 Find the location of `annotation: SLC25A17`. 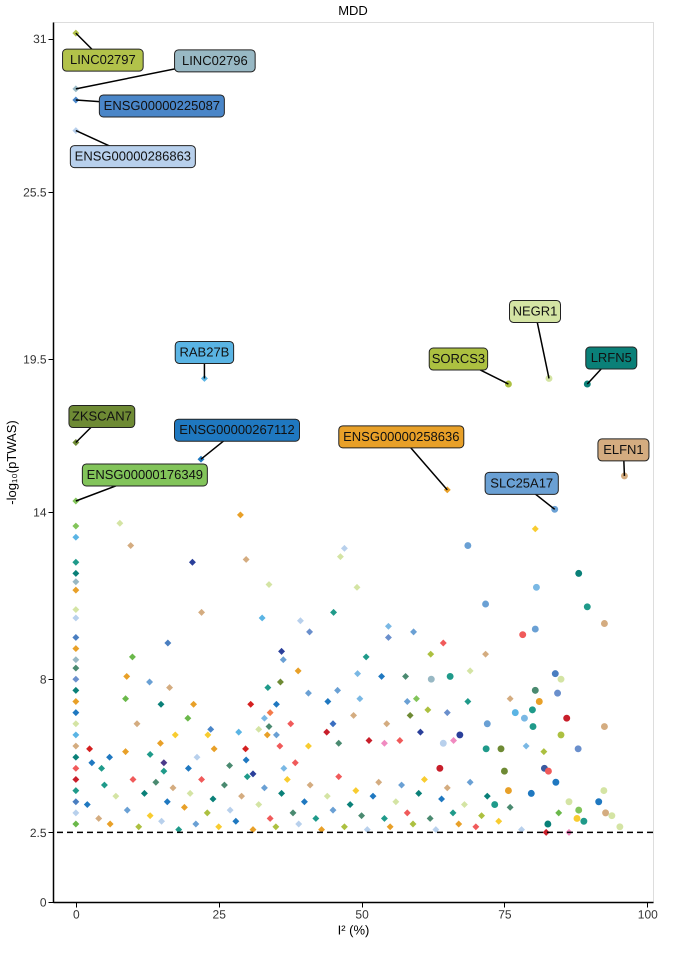

annotation: SLC25A17 is located at coordinates (522, 482).